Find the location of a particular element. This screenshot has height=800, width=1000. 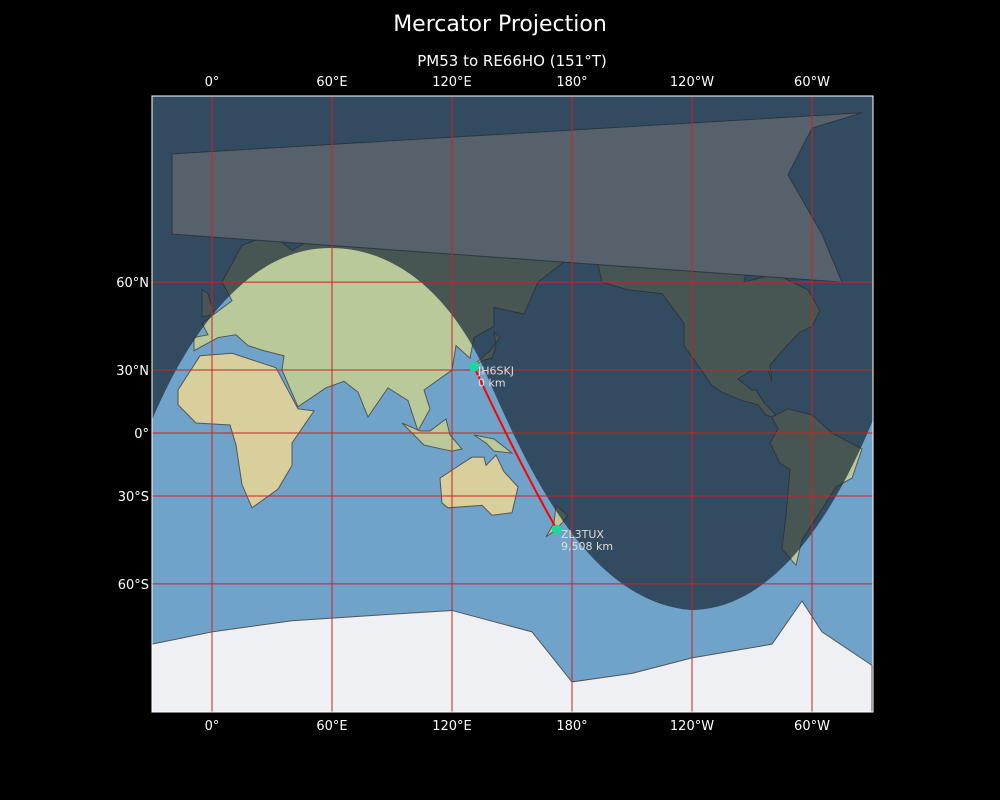

lat-tick-label: 30°S is located at coordinates (133, 497).